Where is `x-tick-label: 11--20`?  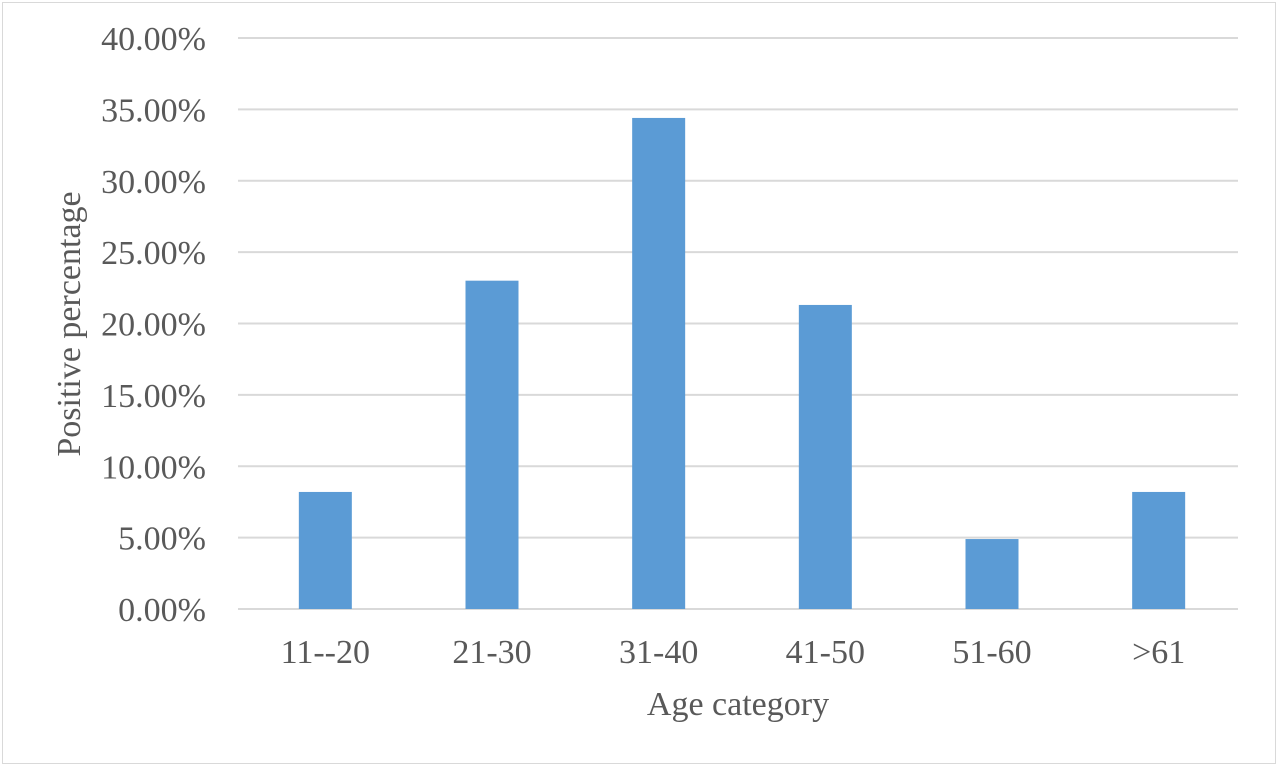 x-tick-label: 11--20 is located at coordinates (325, 652).